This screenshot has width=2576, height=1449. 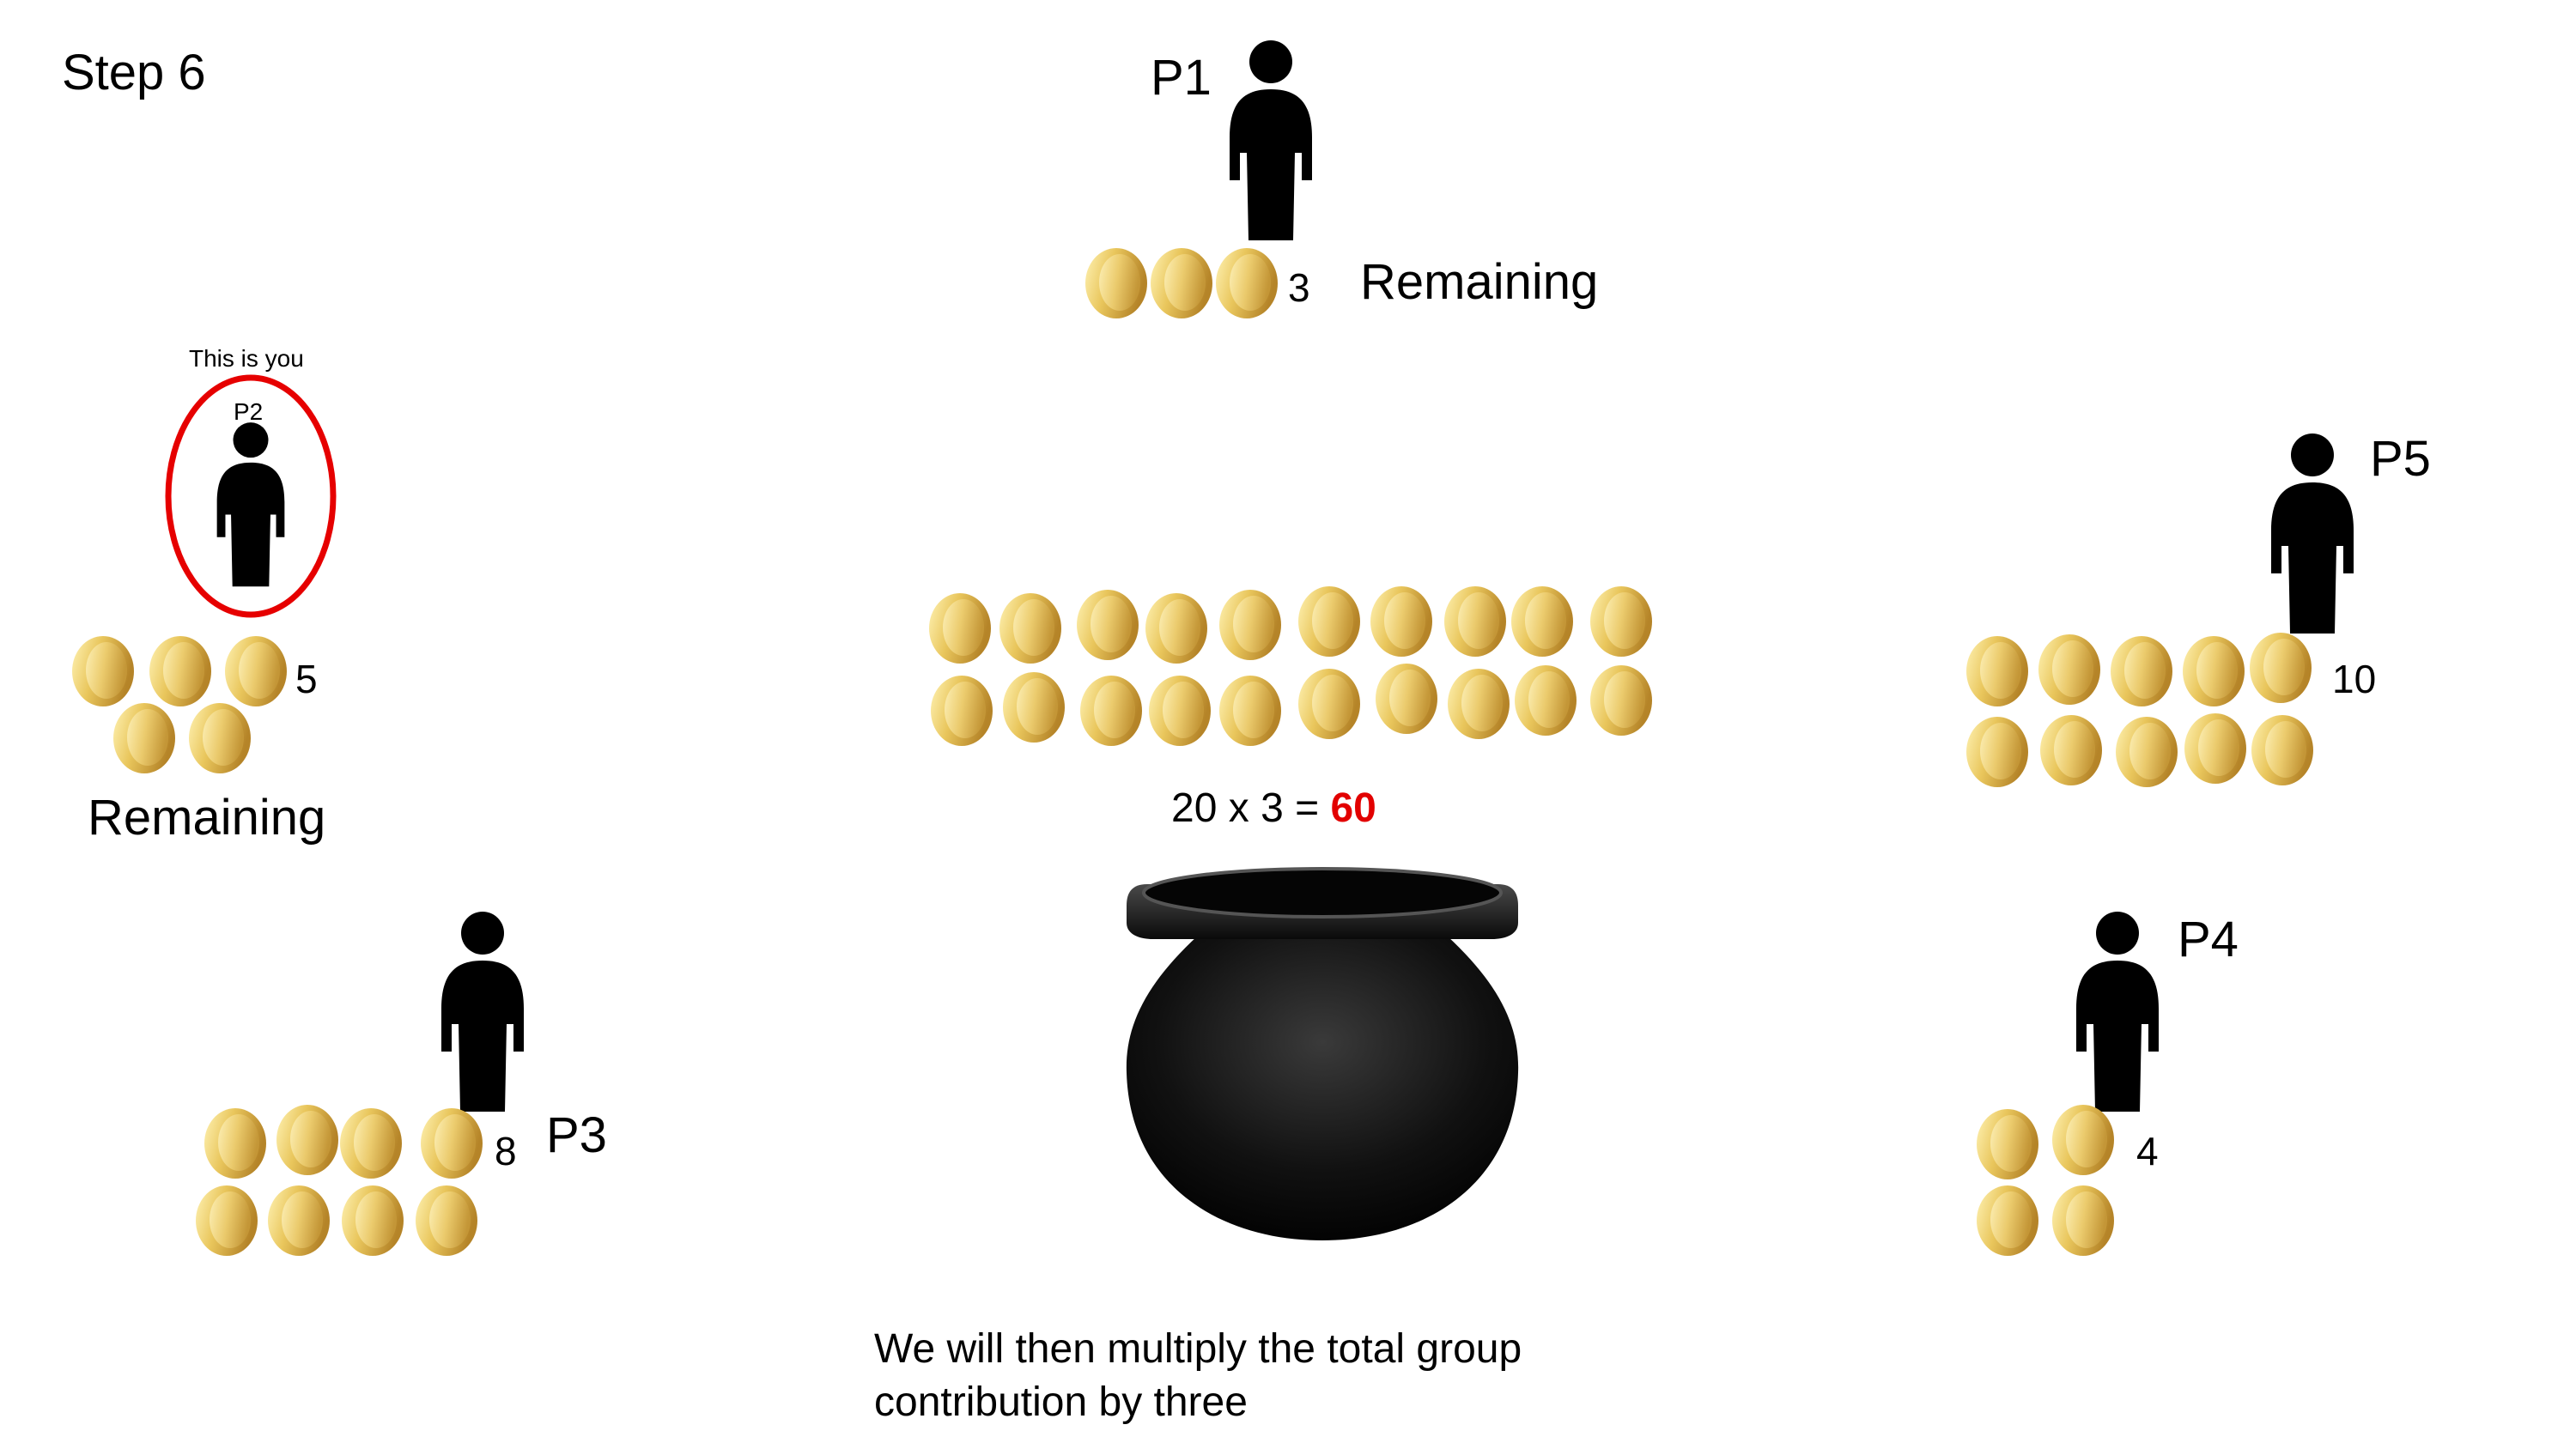 I want to click on p2-label: P2, so click(x=249, y=411).